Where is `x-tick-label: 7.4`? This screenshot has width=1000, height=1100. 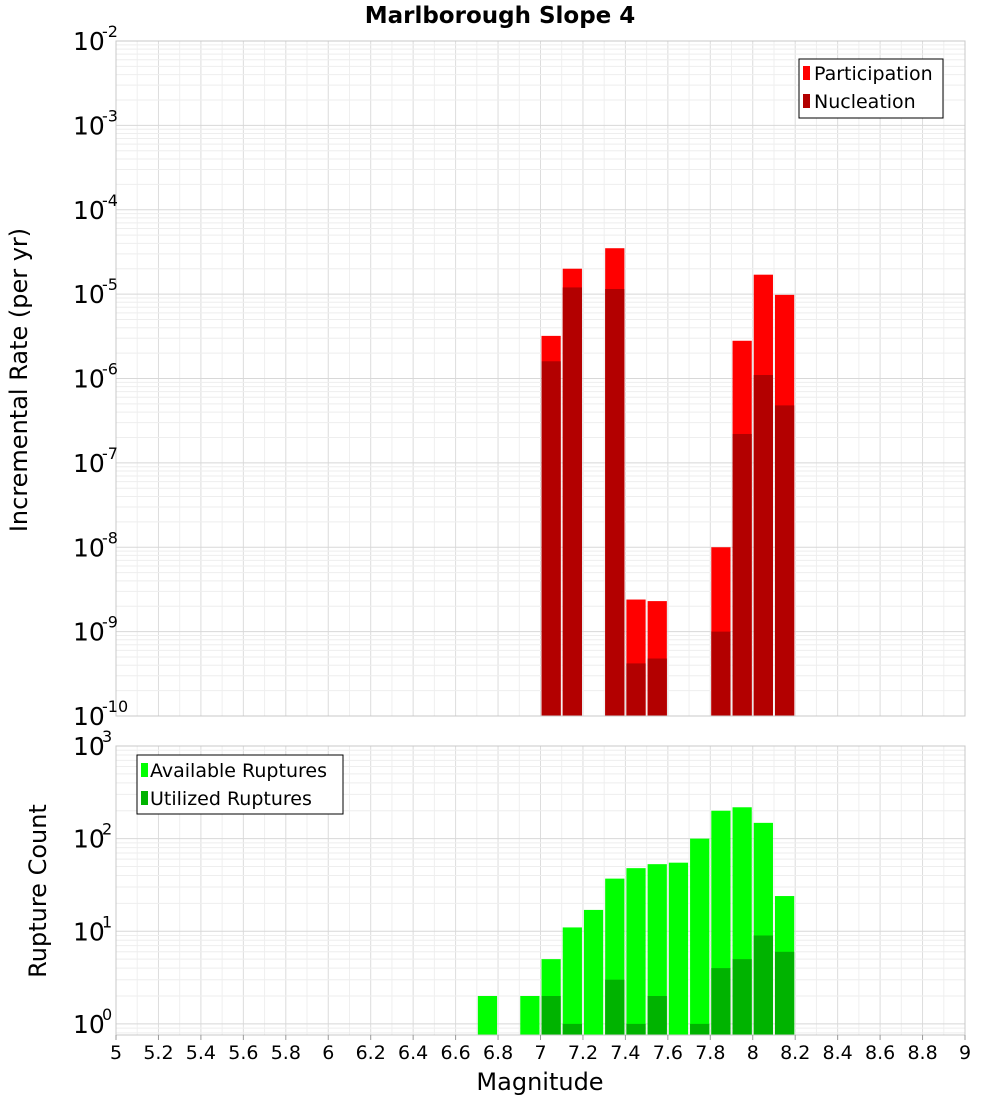
x-tick-label: 7.4 is located at coordinates (625, 1053).